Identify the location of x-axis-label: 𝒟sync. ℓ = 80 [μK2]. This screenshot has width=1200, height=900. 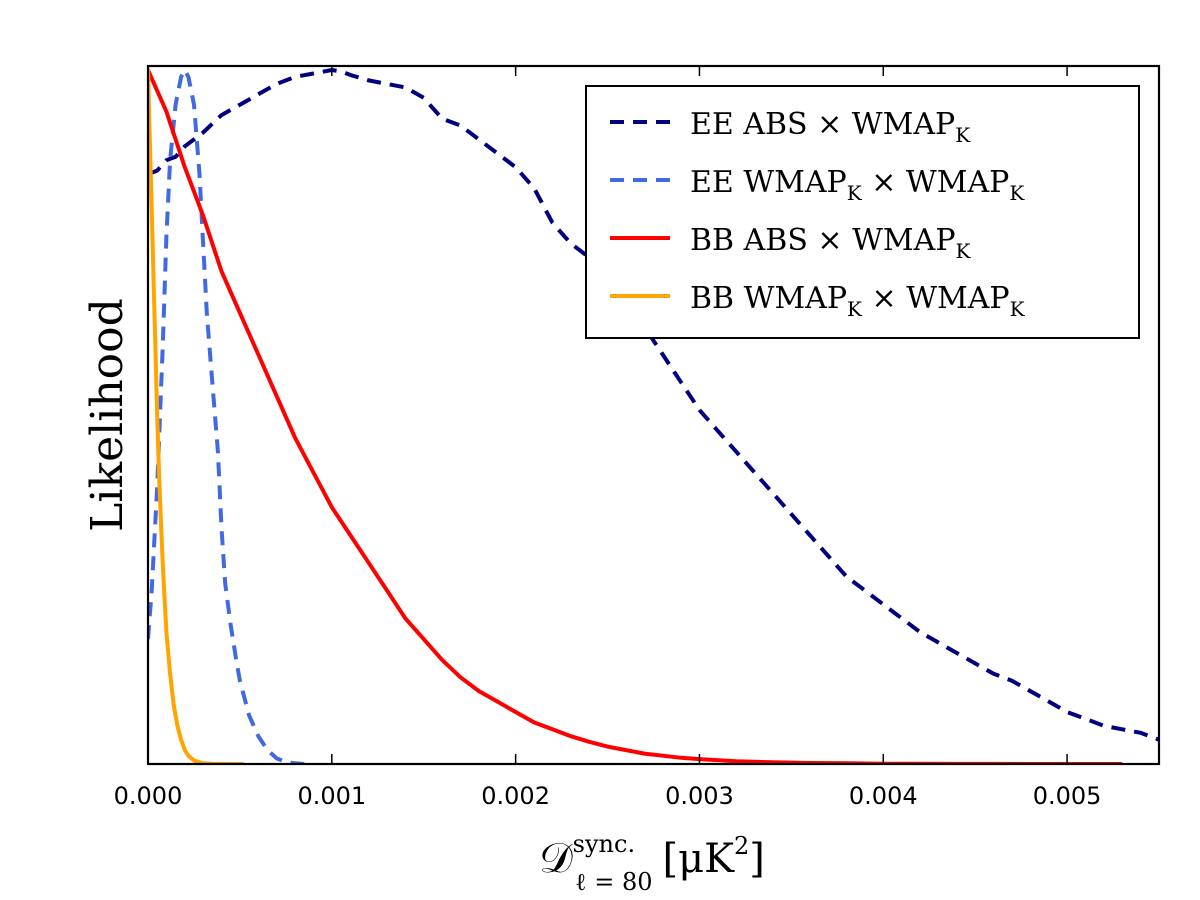
(652, 863).